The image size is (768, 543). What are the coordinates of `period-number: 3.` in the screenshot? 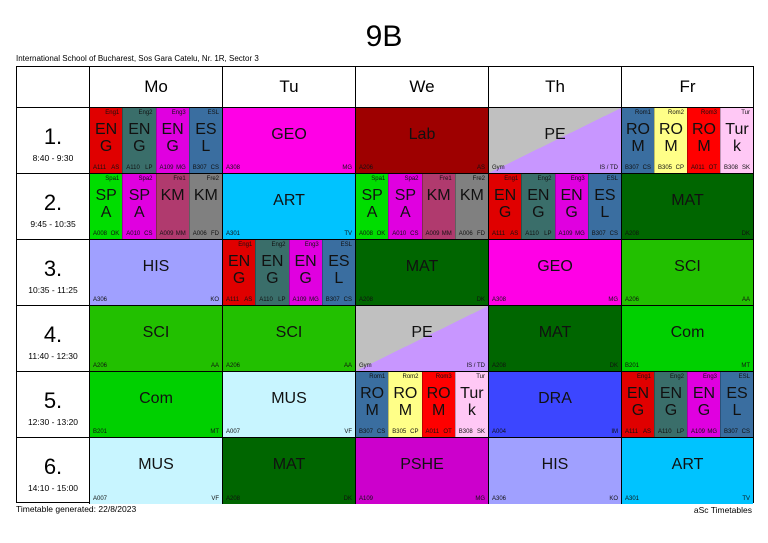 It's located at (53, 268).